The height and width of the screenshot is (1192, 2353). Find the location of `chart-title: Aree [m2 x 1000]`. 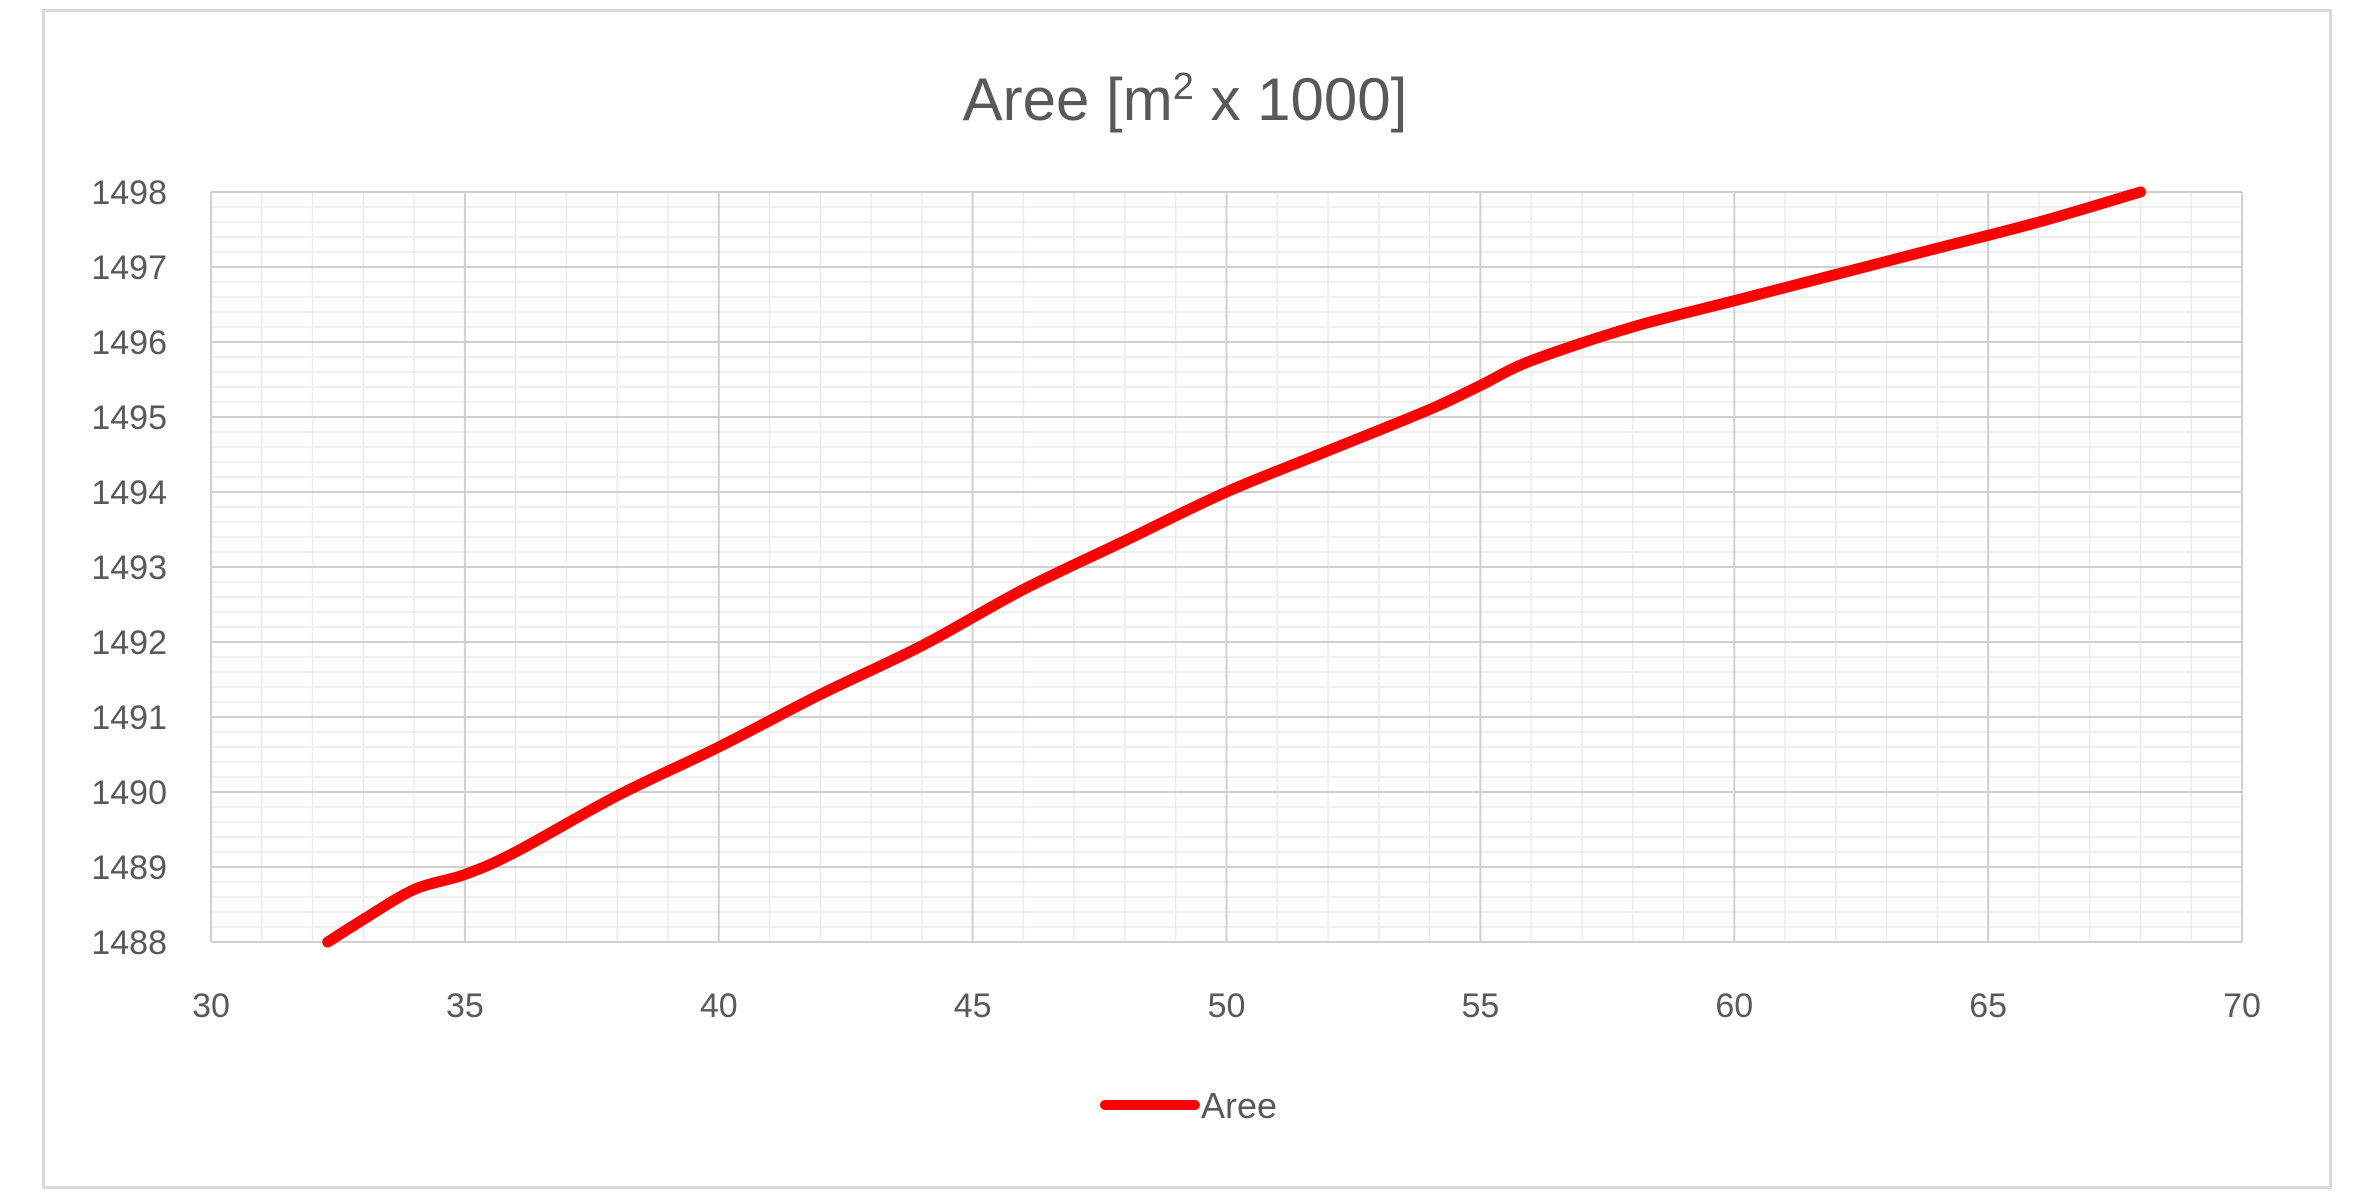

chart-title: Aree [m2 x 1000] is located at coordinates (1185, 99).